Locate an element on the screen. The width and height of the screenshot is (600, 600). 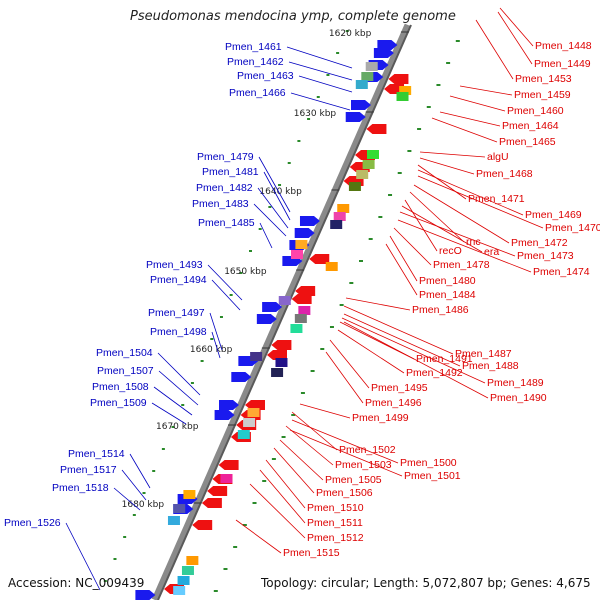
right-gene-label: Pmen_1465 is located at coordinates (527, 142).